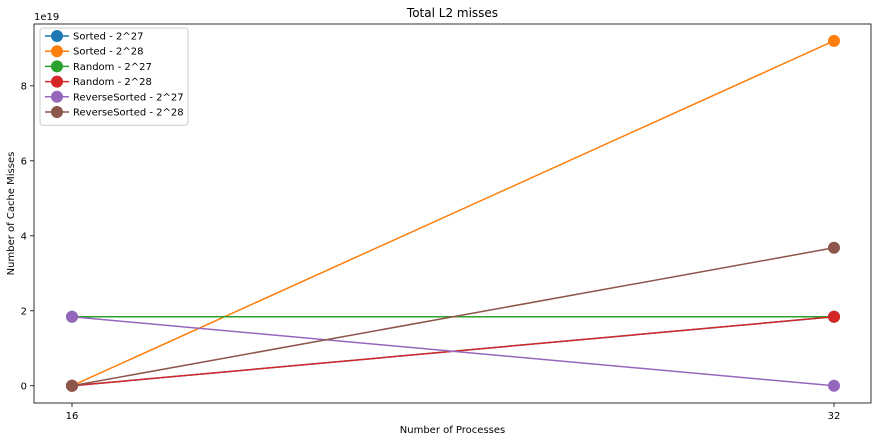 This screenshot has height=441, width=878. I want to click on x-axis-label: Number of Processes, so click(452, 430).